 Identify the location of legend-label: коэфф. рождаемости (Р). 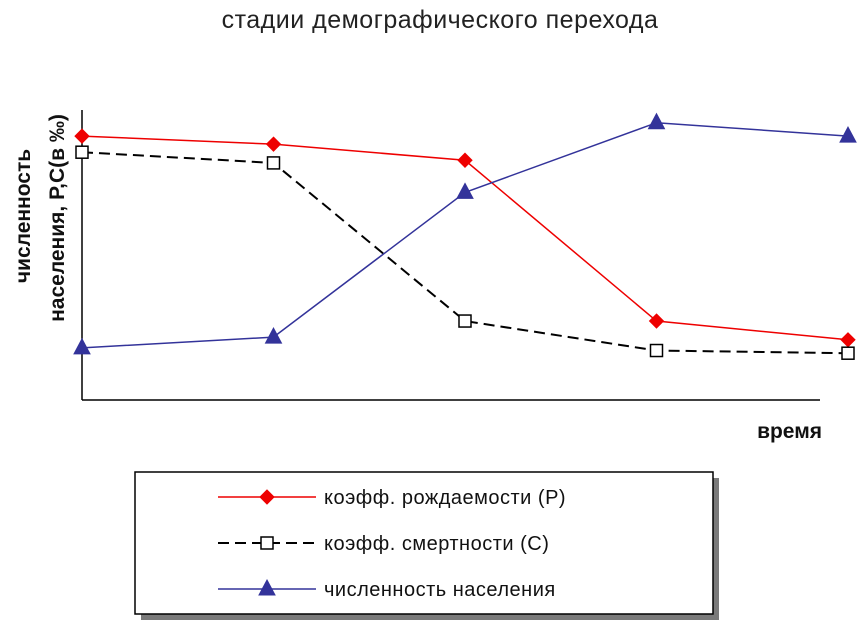
(445, 498).